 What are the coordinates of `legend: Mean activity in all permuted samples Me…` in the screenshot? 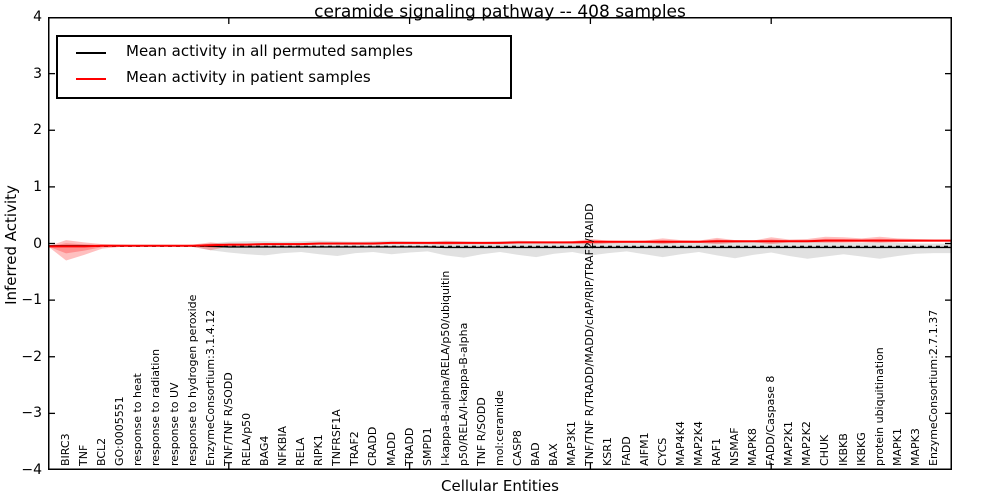 It's located at (284, 67).